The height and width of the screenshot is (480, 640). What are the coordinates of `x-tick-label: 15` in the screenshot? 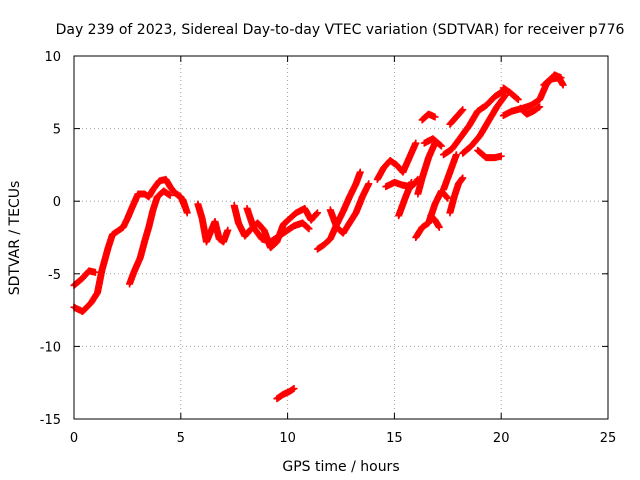 It's located at (394, 438).